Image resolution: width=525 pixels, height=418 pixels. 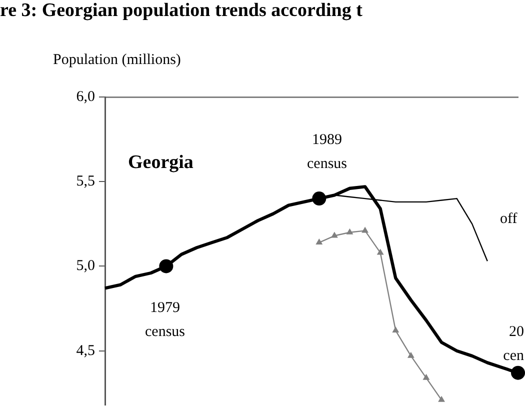 What do you see at coordinates (85, 266) in the screenshot?
I see `y-tick-label: 5,0` at bounding box center [85, 266].